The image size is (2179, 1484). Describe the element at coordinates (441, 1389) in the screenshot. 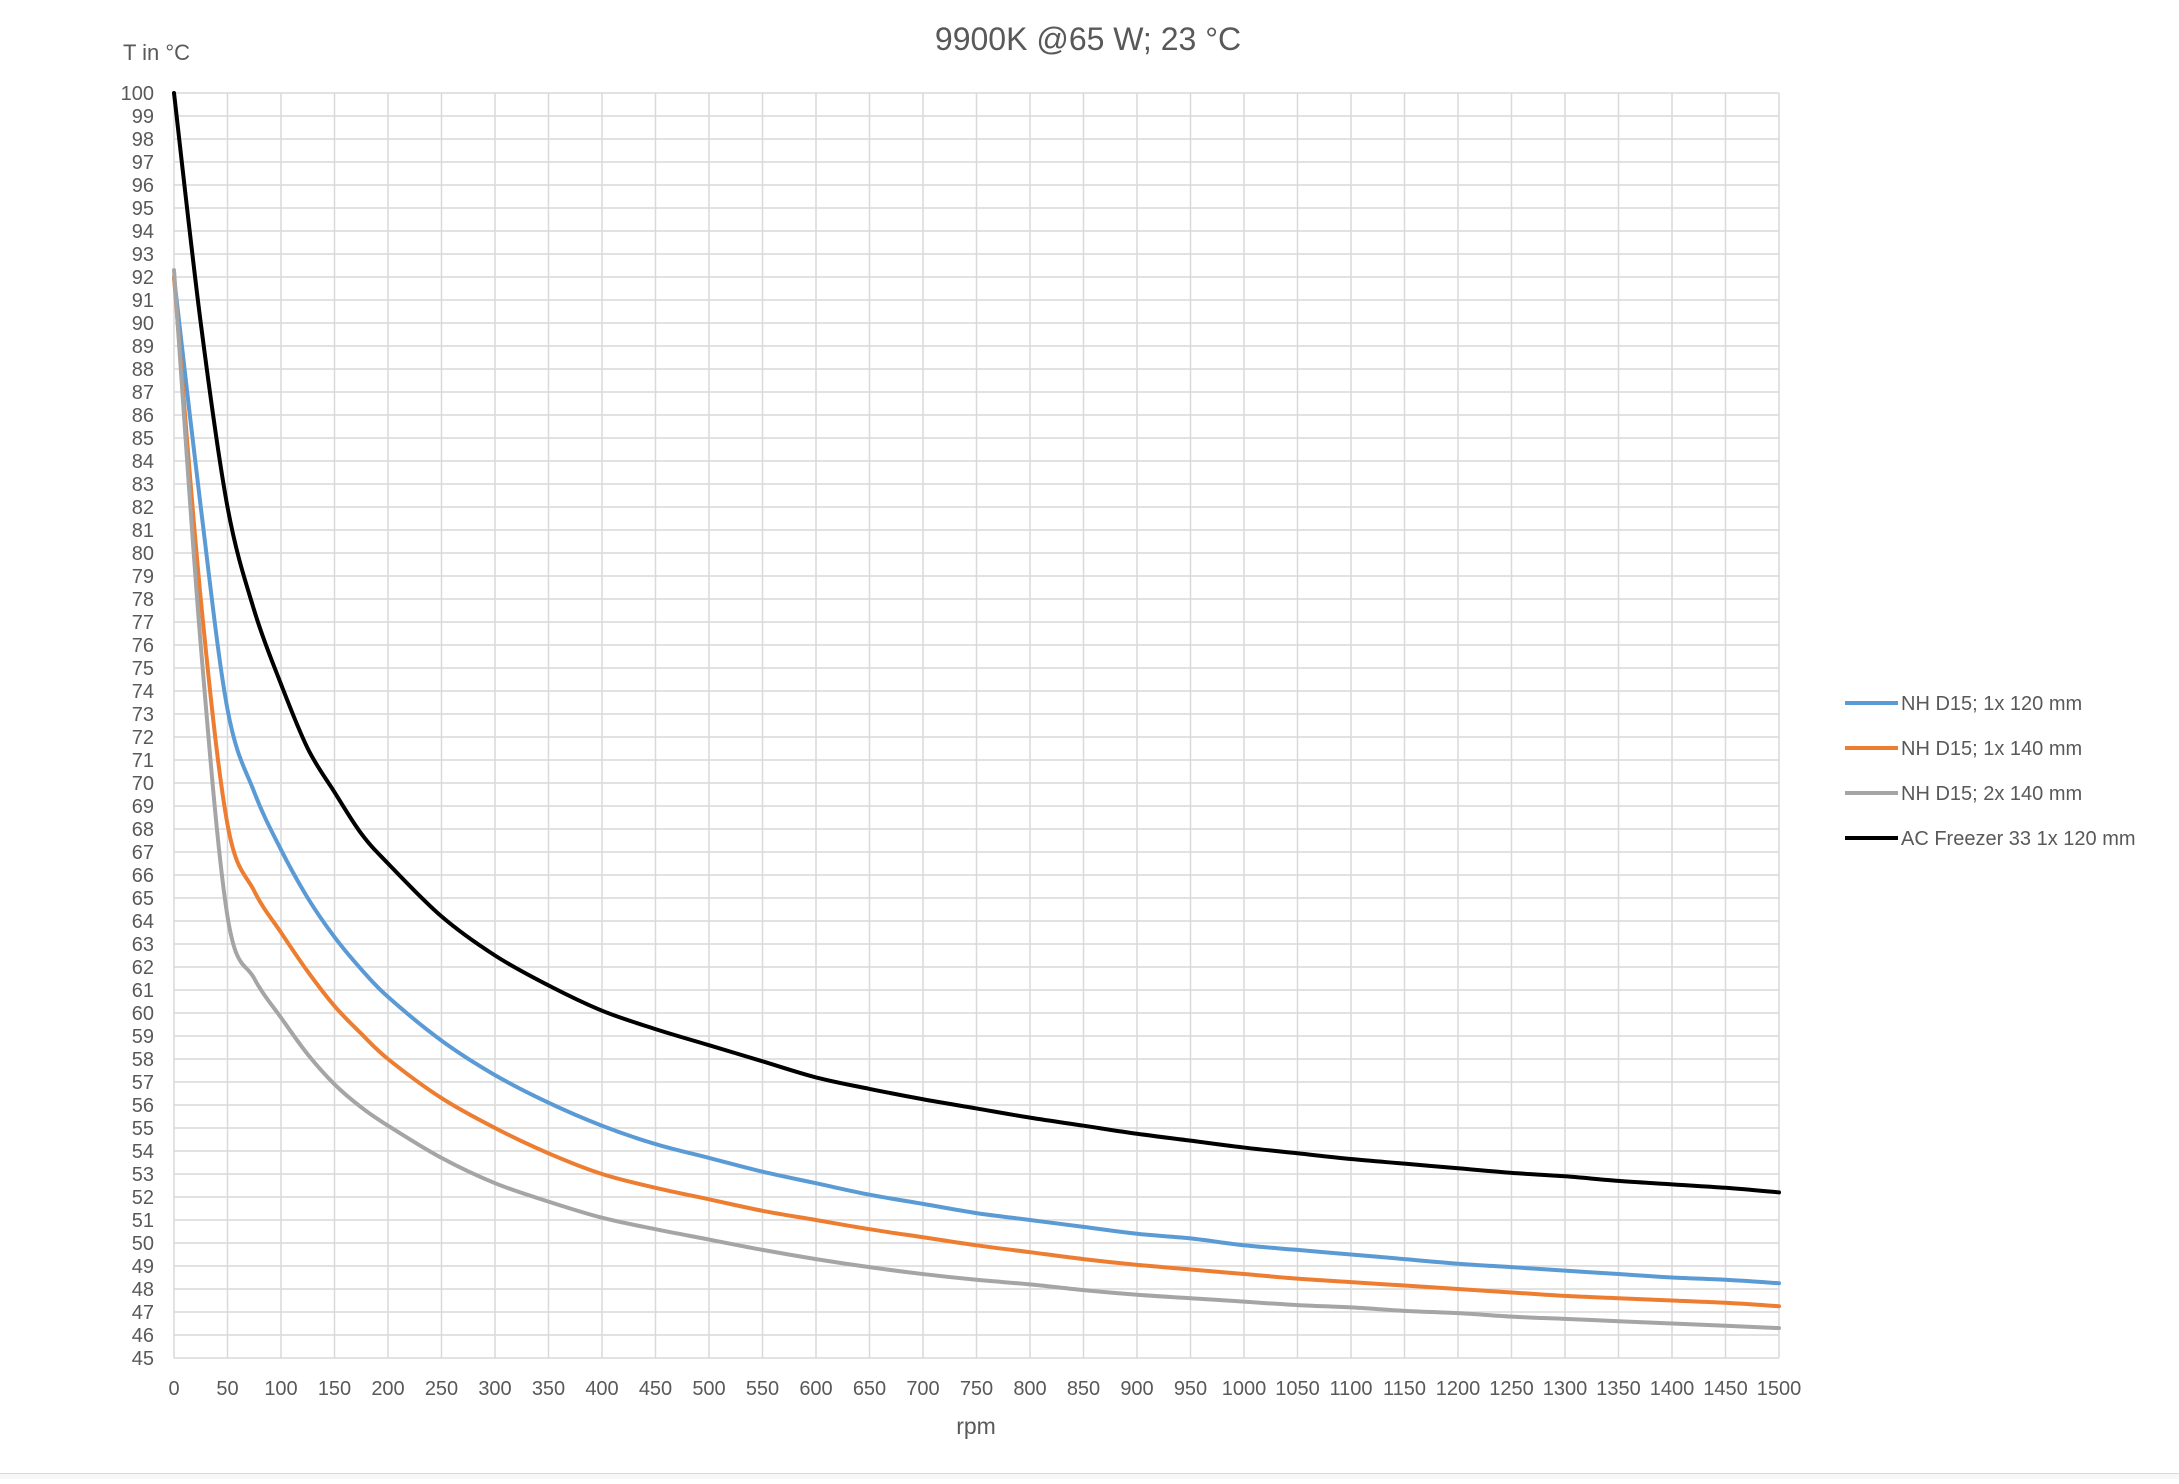

I see `x-tick-label: 250` at that location.